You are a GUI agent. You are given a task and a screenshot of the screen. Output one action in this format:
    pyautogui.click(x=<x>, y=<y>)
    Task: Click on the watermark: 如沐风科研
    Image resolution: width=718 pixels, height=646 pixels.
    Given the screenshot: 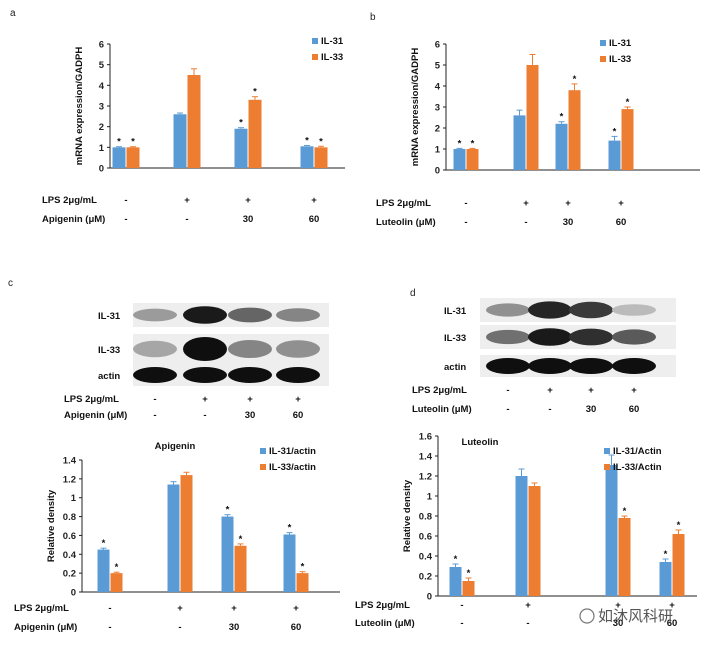 What is the action you would take?
    pyautogui.click(x=626, y=616)
    